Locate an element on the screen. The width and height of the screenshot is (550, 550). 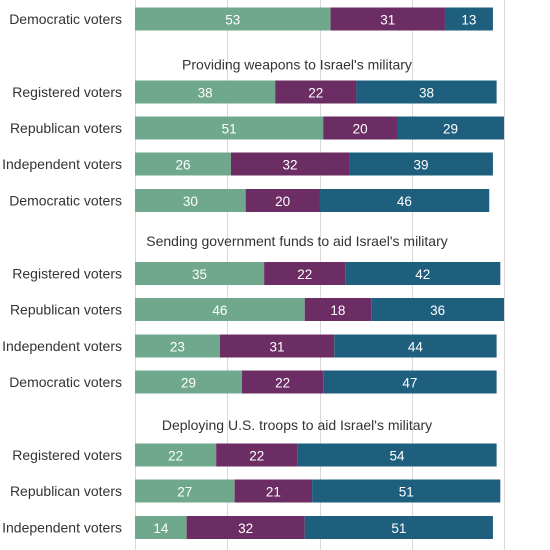
value-label: 26 is located at coordinates (182, 165).